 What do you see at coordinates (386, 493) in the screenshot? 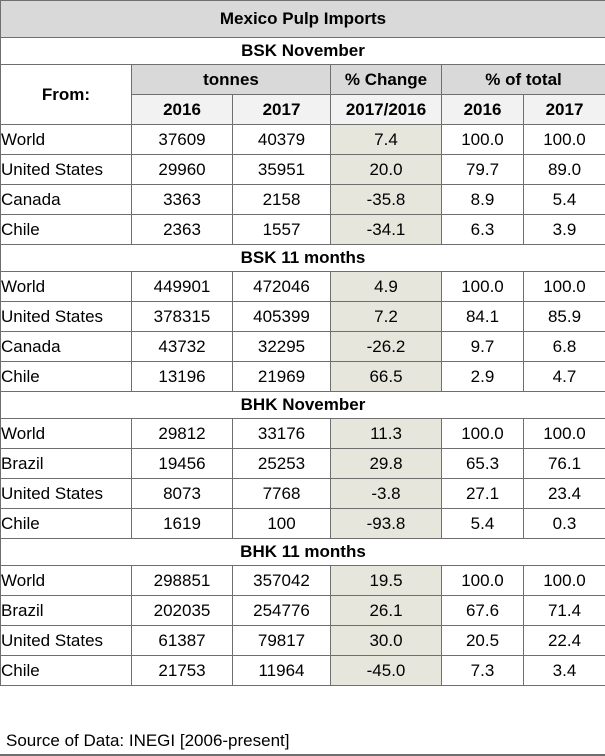
I see `change-cell: -3.8` at bounding box center [386, 493].